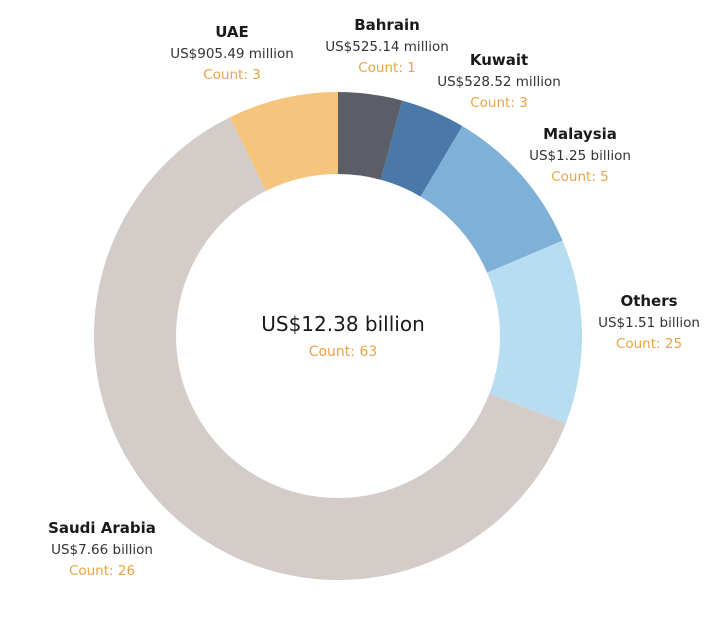 The image size is (724, 623). I want to click on slice-value-malaysia: US$1.25 billion, so click(580, 156).